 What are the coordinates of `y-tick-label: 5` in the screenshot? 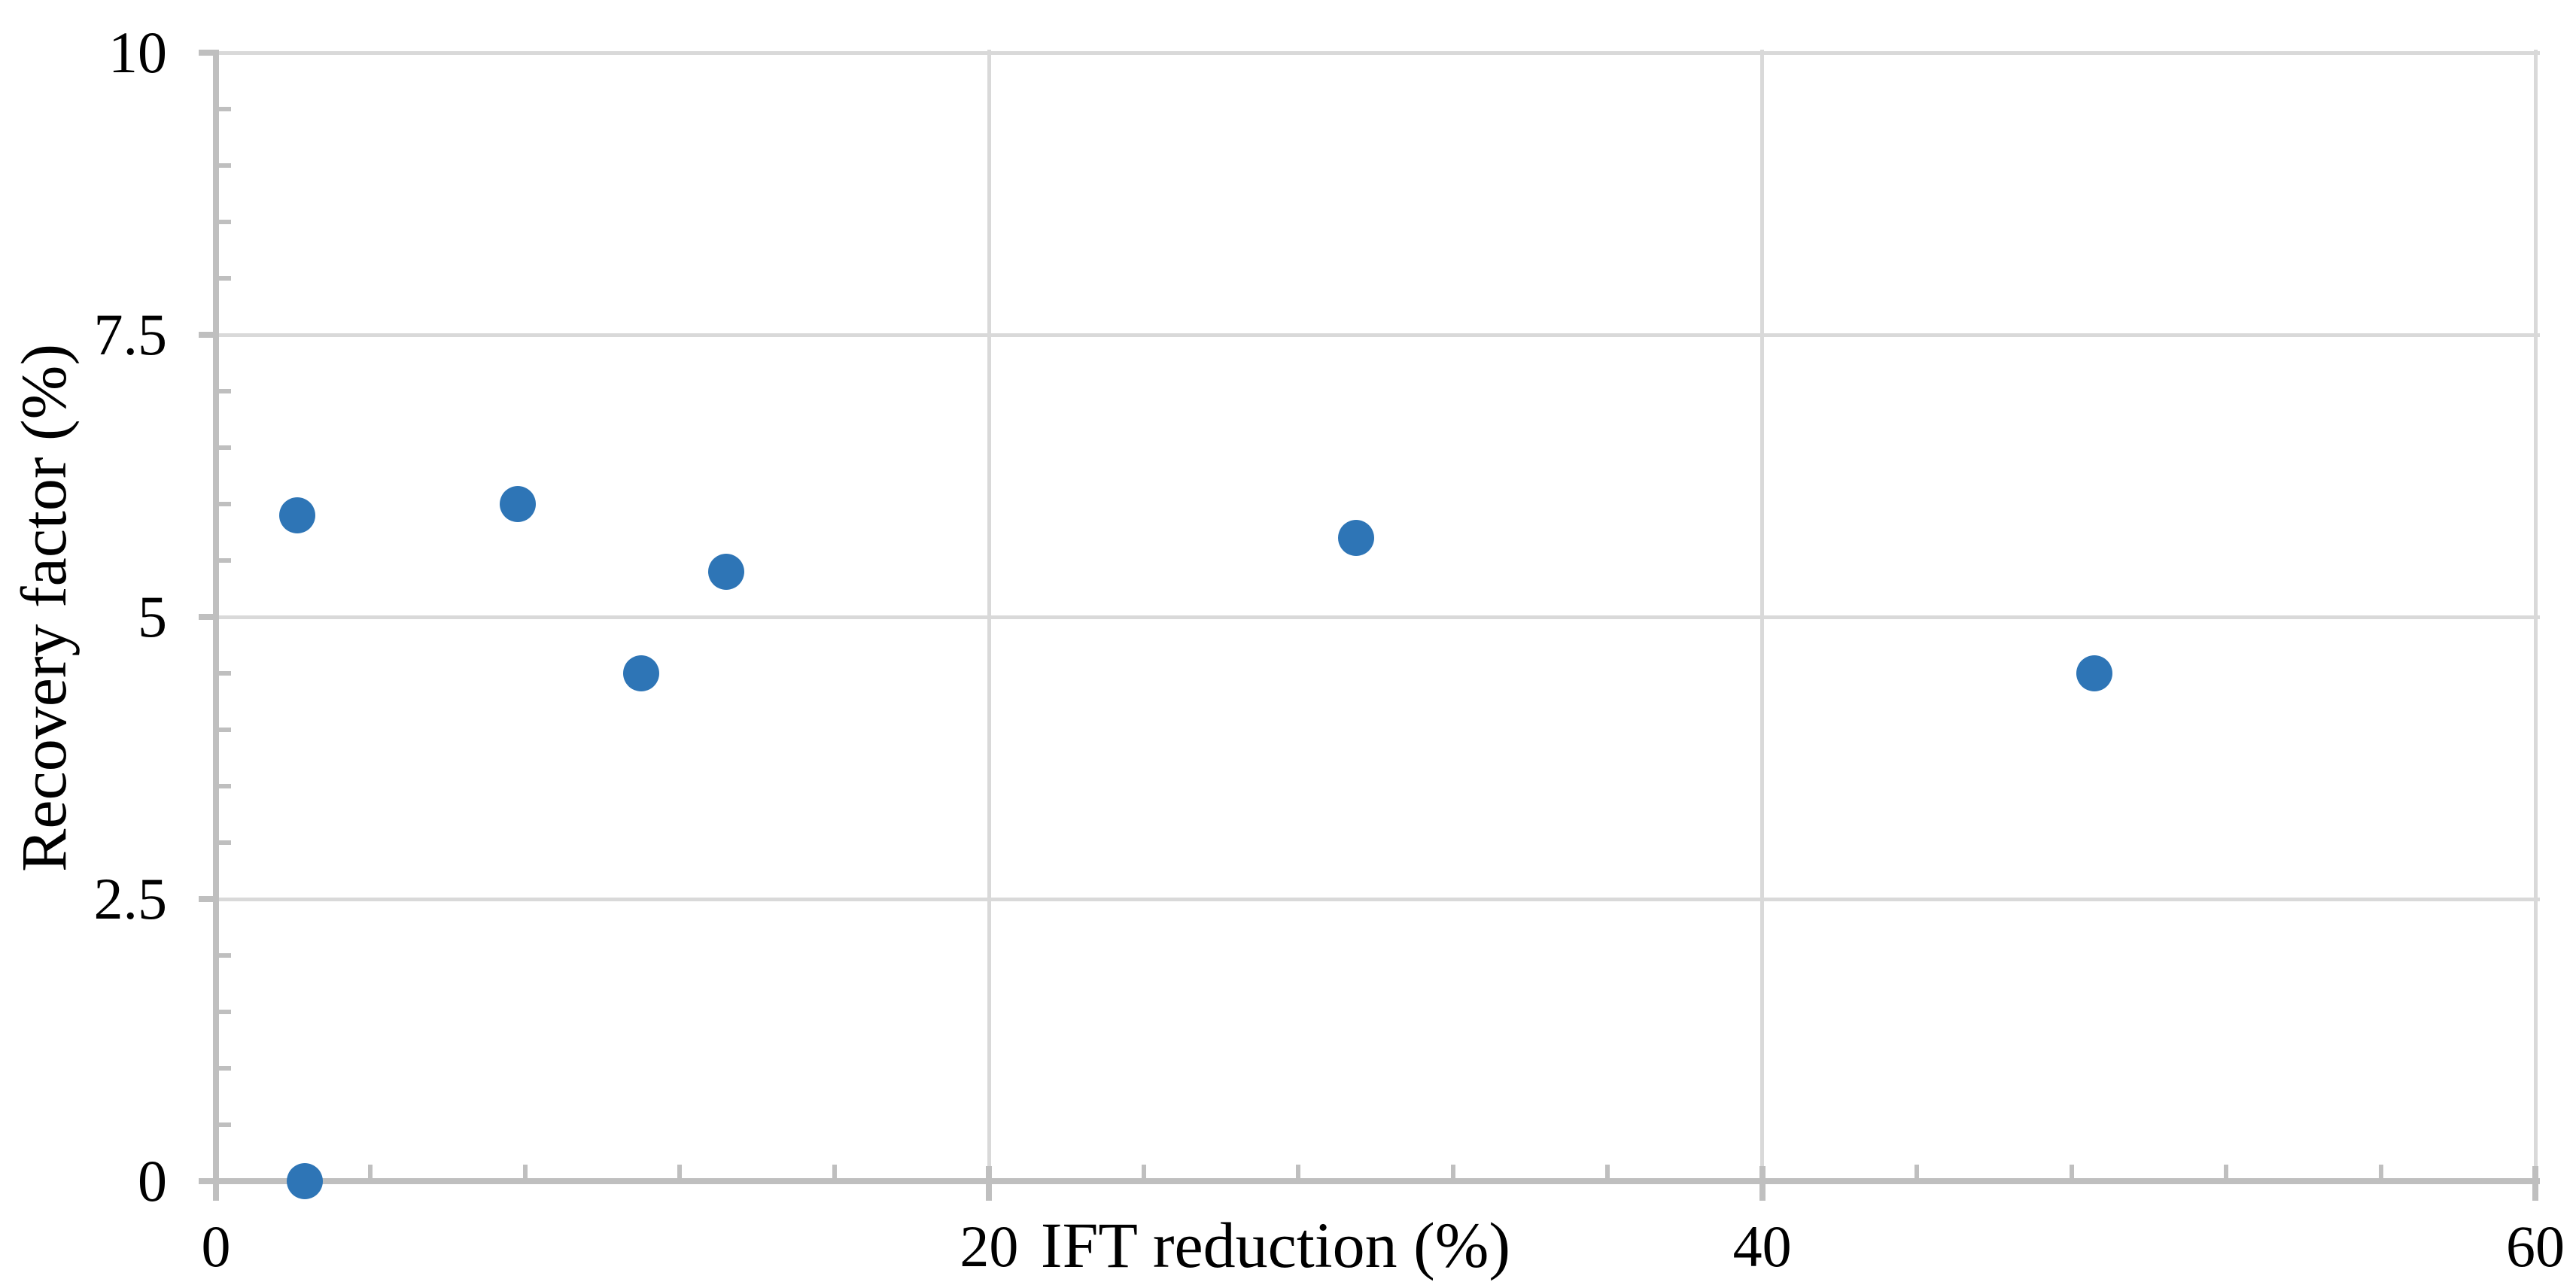 It's located at (152, 616).